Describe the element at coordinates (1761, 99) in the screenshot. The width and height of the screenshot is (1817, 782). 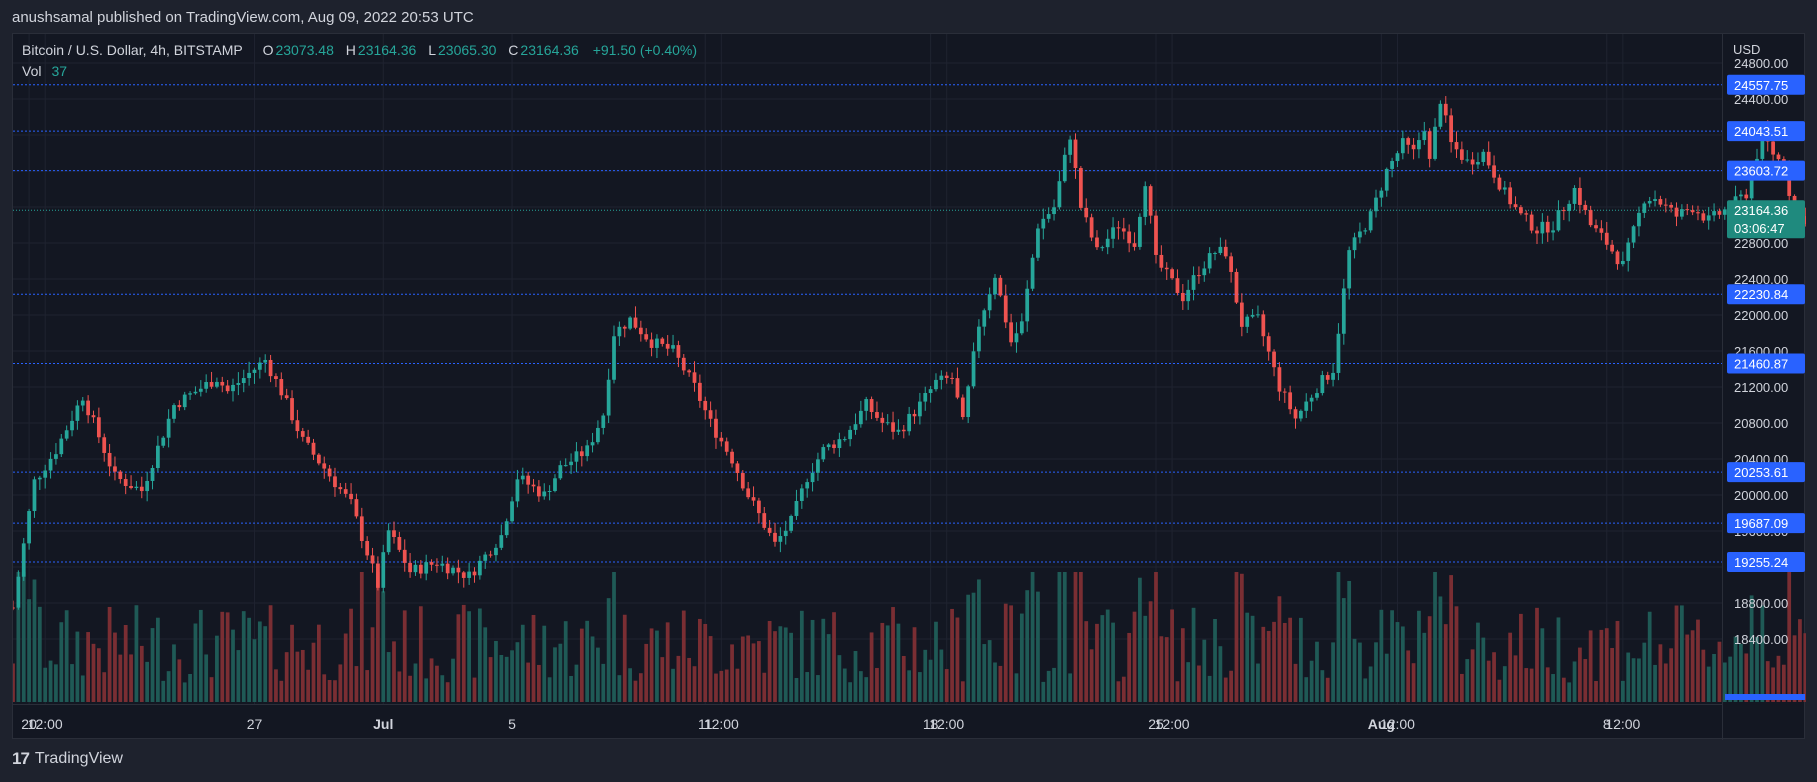
I see `price-tick-label: 24400.00` at that location.